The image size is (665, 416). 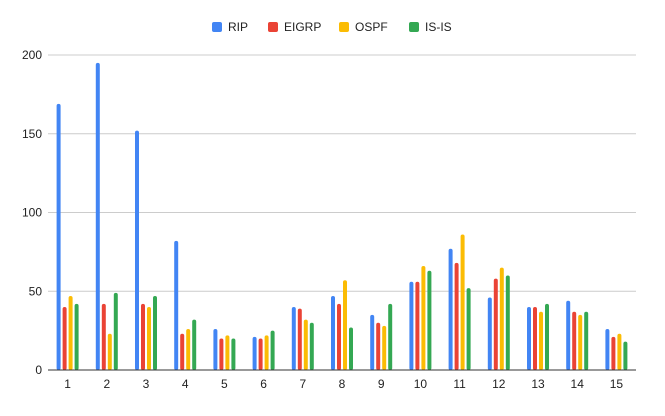 What do you see at coordinates (438, 27) in the screenshot?
I see `legend-label: IS-IS` at bounding box center [438, 27].